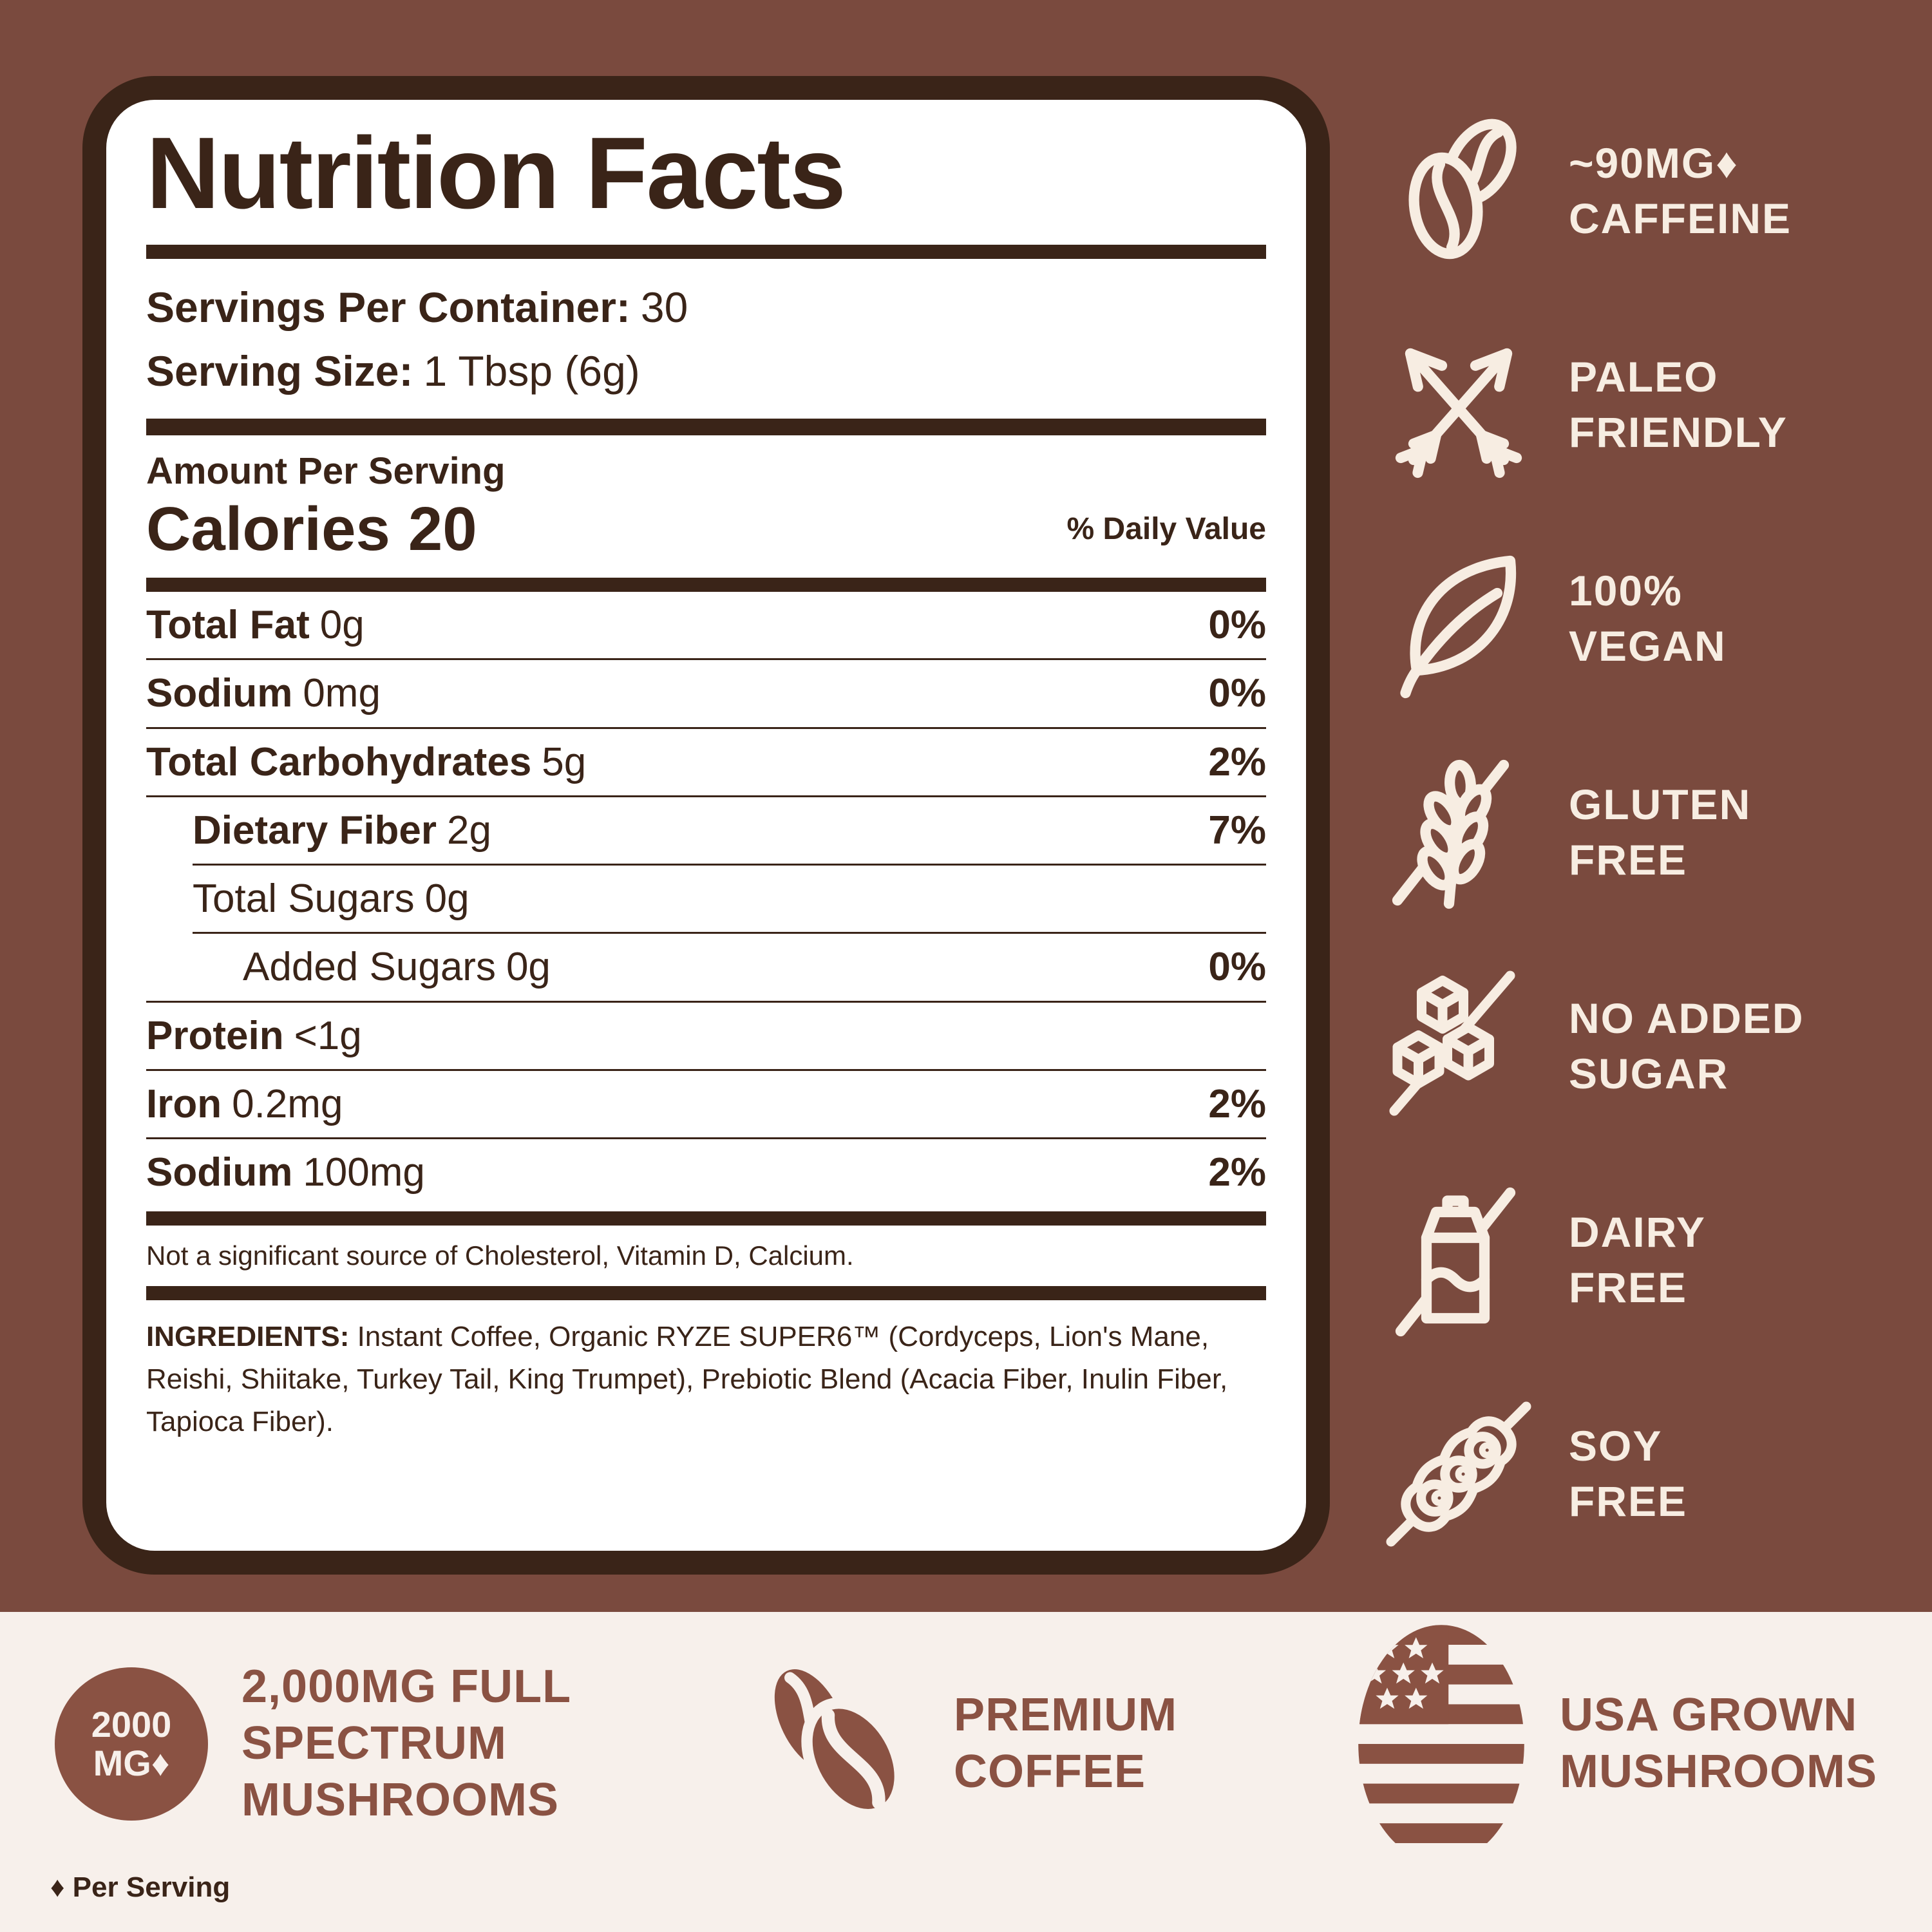 The image size is (1932, 1932). What do you see at coordinates (1661, 805) in the screenshot?
I see `benefit-line: GLUTEN` at bounding box center [1661, 805].